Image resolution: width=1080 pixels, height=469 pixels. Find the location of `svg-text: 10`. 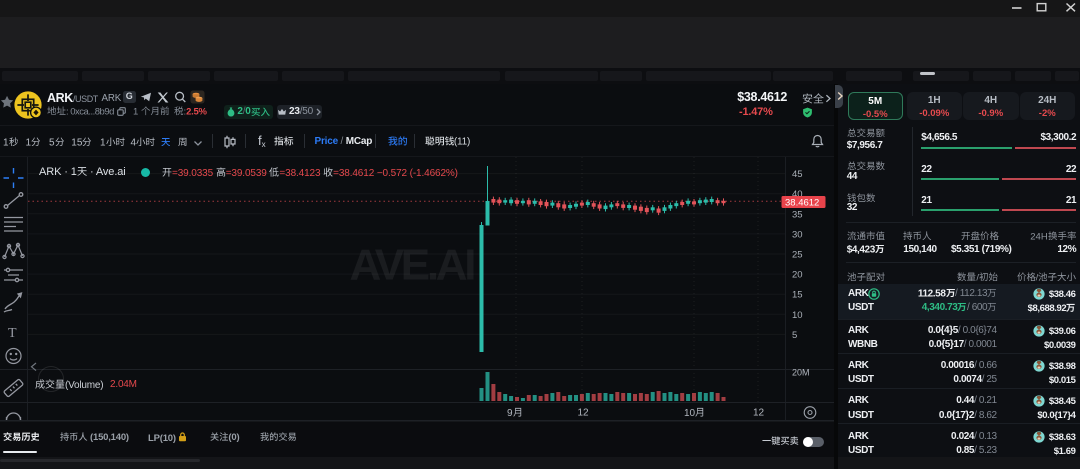

svg-text: 10 is located at coordinates (797, 315).